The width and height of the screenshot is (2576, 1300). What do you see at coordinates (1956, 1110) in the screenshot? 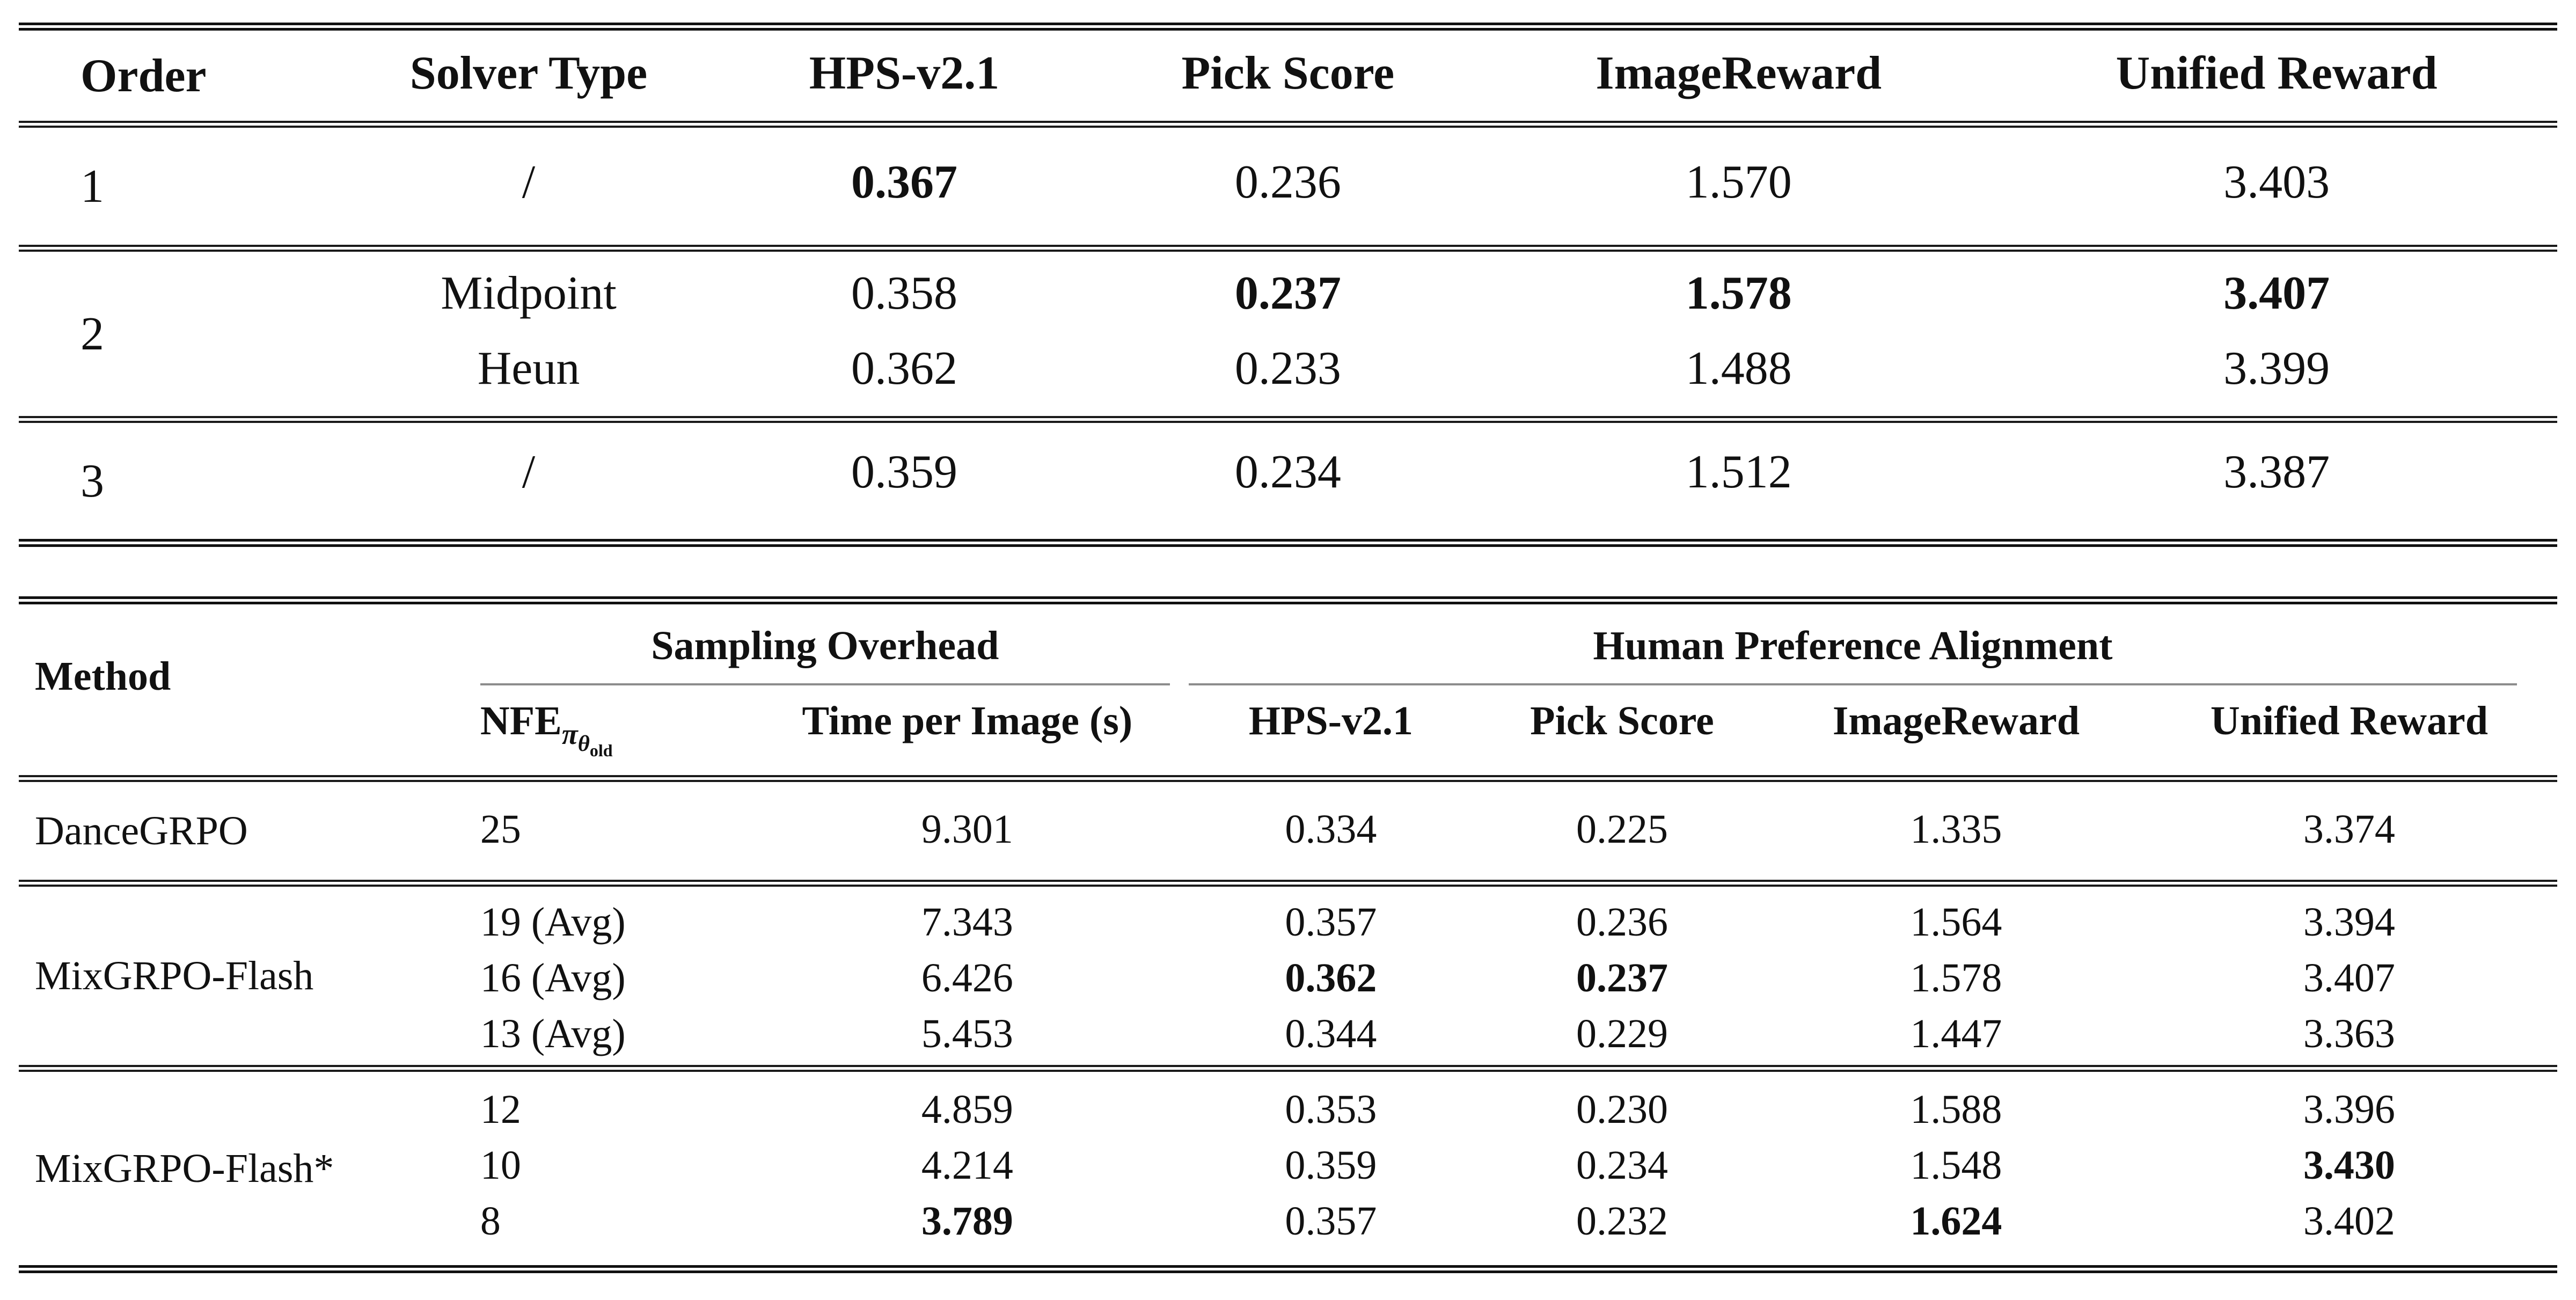
I see `imagereward-cell: 1.588` at bounding box center [1956, 1110].